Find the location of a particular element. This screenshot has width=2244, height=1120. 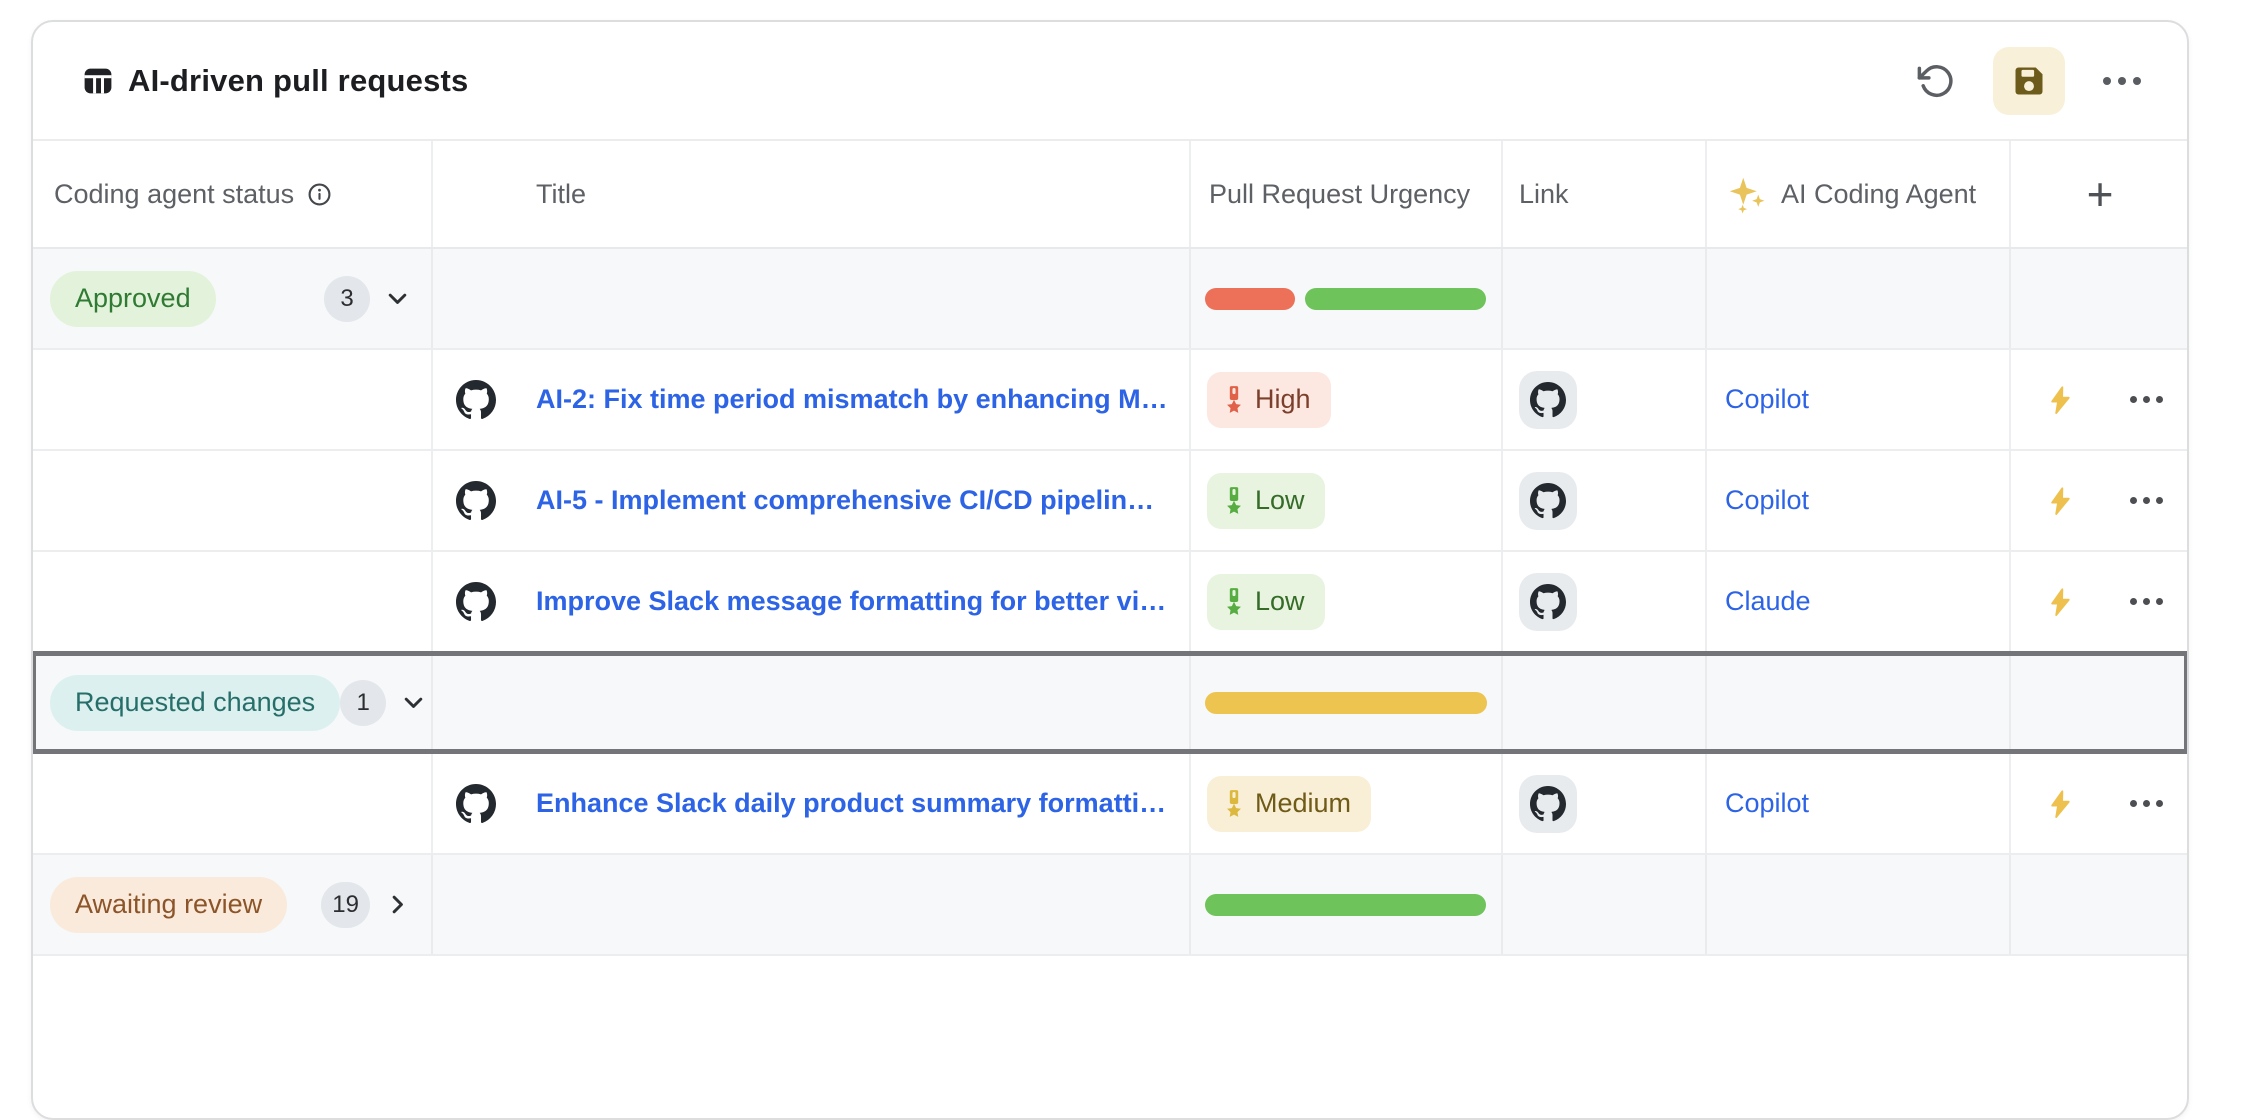

group-status-cell: Awaiting review 19 is located at coordinates (233, 904).